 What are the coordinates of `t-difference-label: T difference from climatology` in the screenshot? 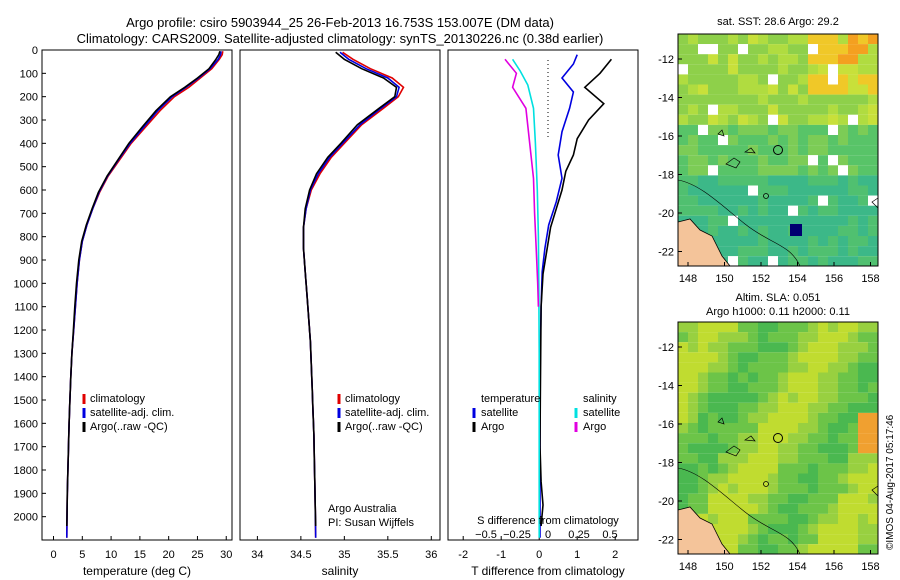 It's located at (548, 571).